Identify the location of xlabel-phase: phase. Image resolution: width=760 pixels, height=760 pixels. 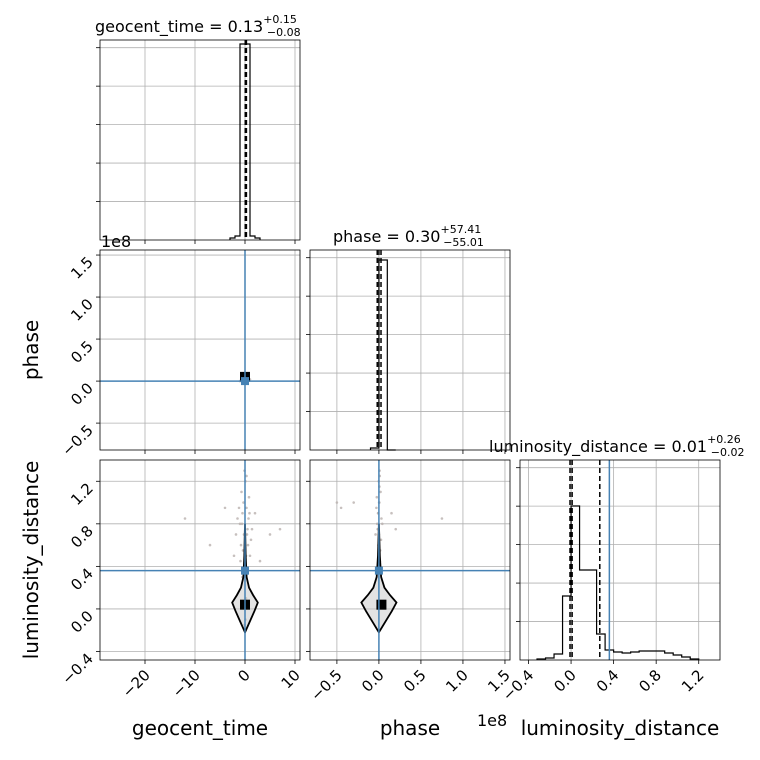
(410, 728).